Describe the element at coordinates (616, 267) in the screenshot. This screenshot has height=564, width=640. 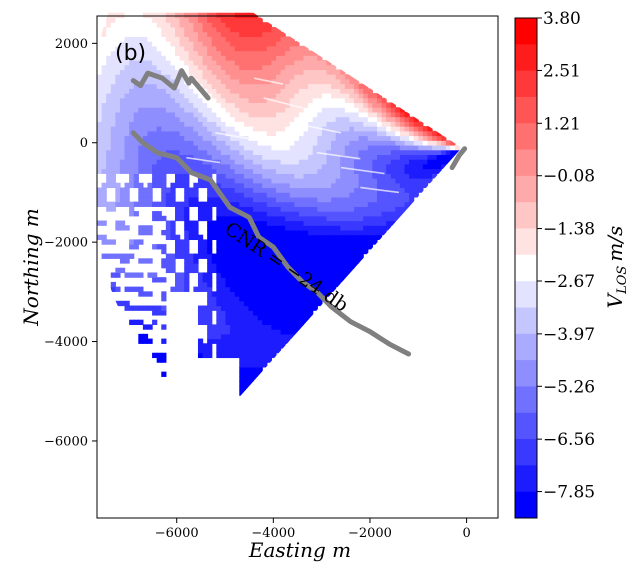
I see `colorbar-label: VLOSm/s` at that location.